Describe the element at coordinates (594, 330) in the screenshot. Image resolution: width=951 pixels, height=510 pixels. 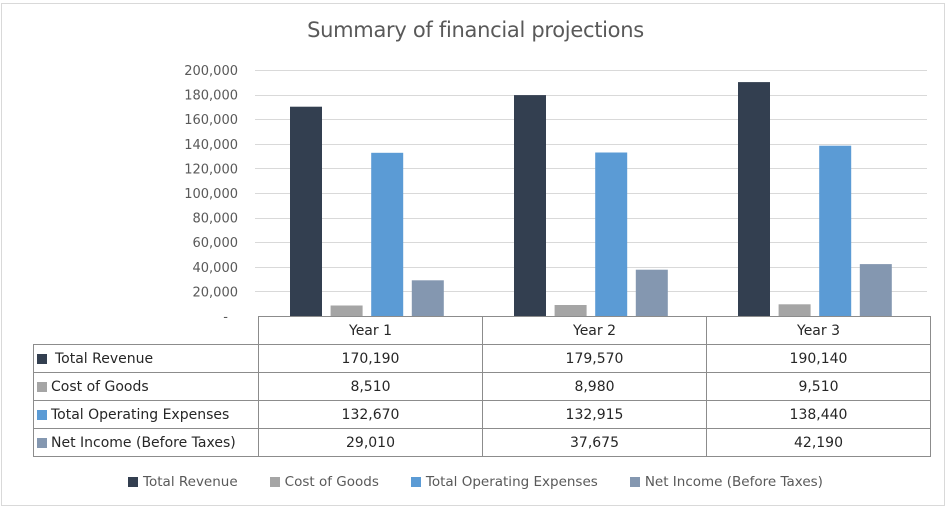
I see `data-table-header: Year 2` at that location.